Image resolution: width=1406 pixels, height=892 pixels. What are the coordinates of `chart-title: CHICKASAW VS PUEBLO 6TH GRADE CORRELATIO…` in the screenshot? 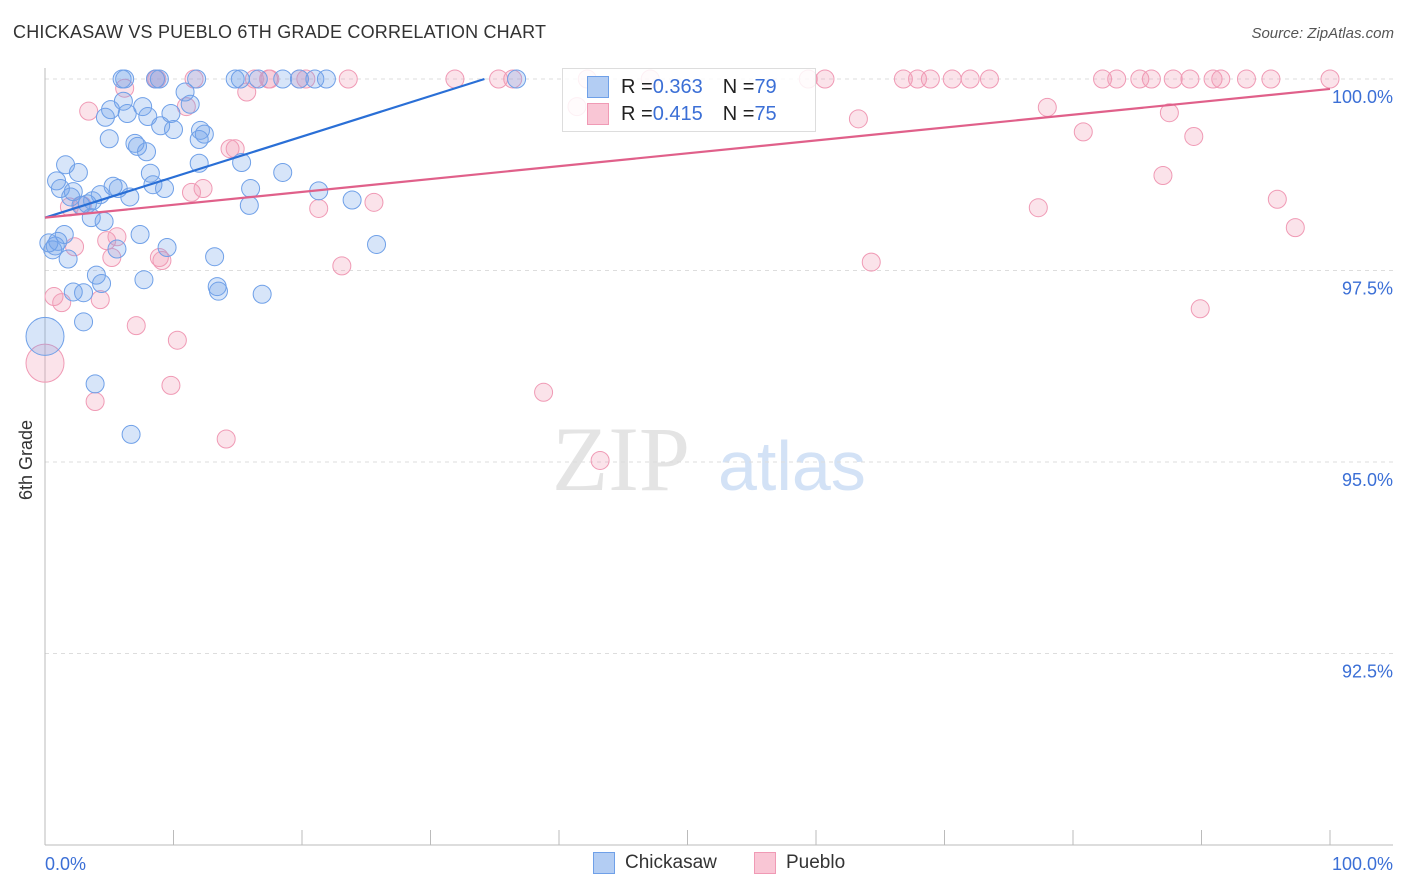 It's located at (280, 32).